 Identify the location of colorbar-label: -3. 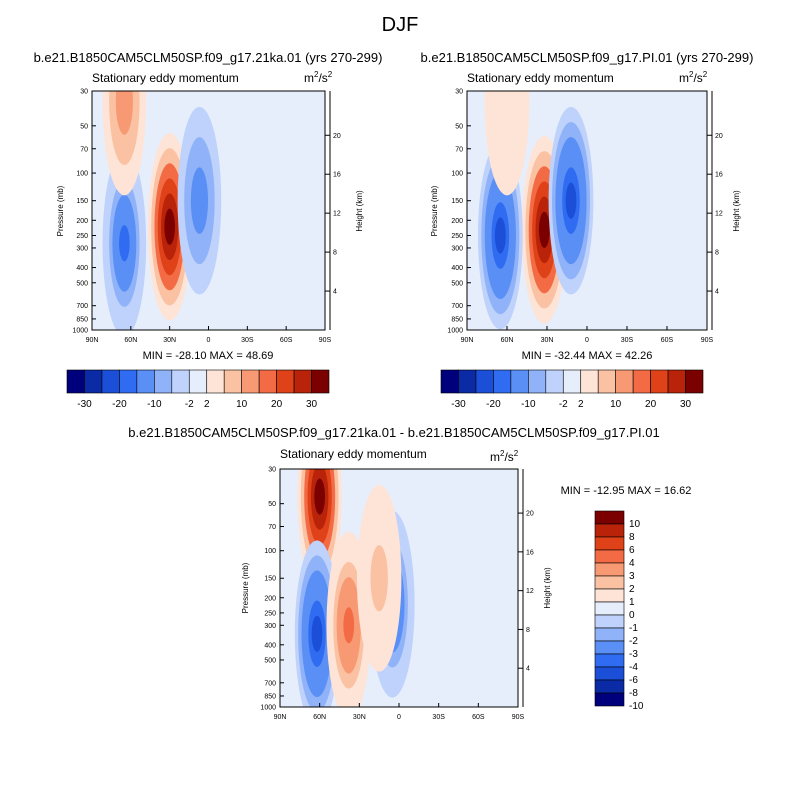
(633, 654).